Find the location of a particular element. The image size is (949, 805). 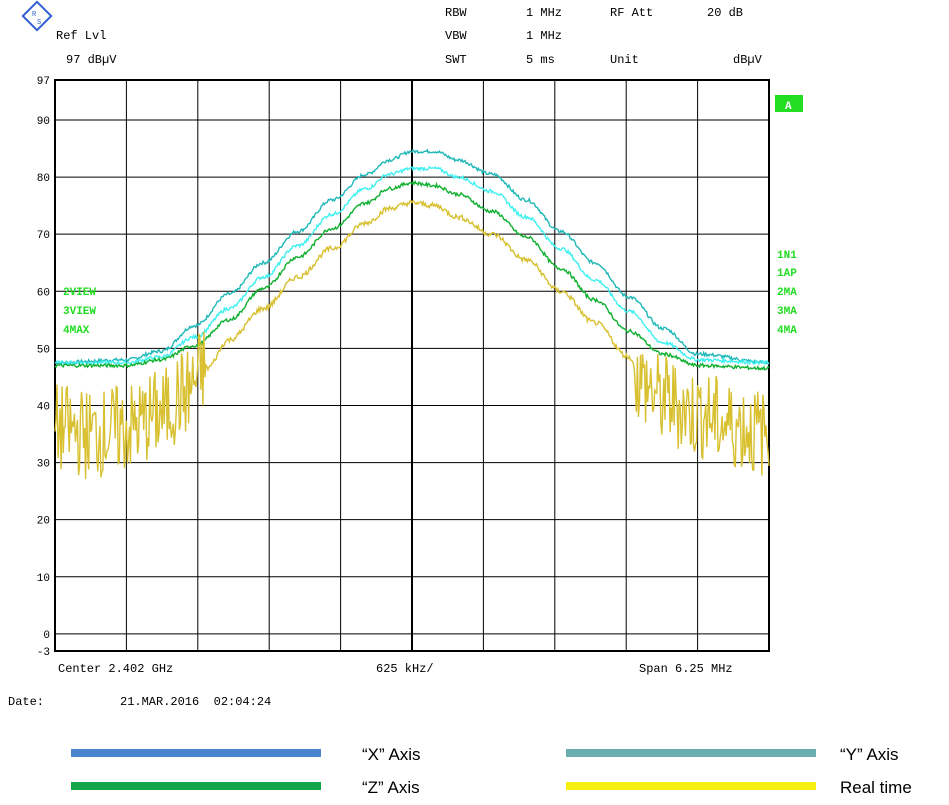

marker-a-label: A is located at coordinates (788, 107).